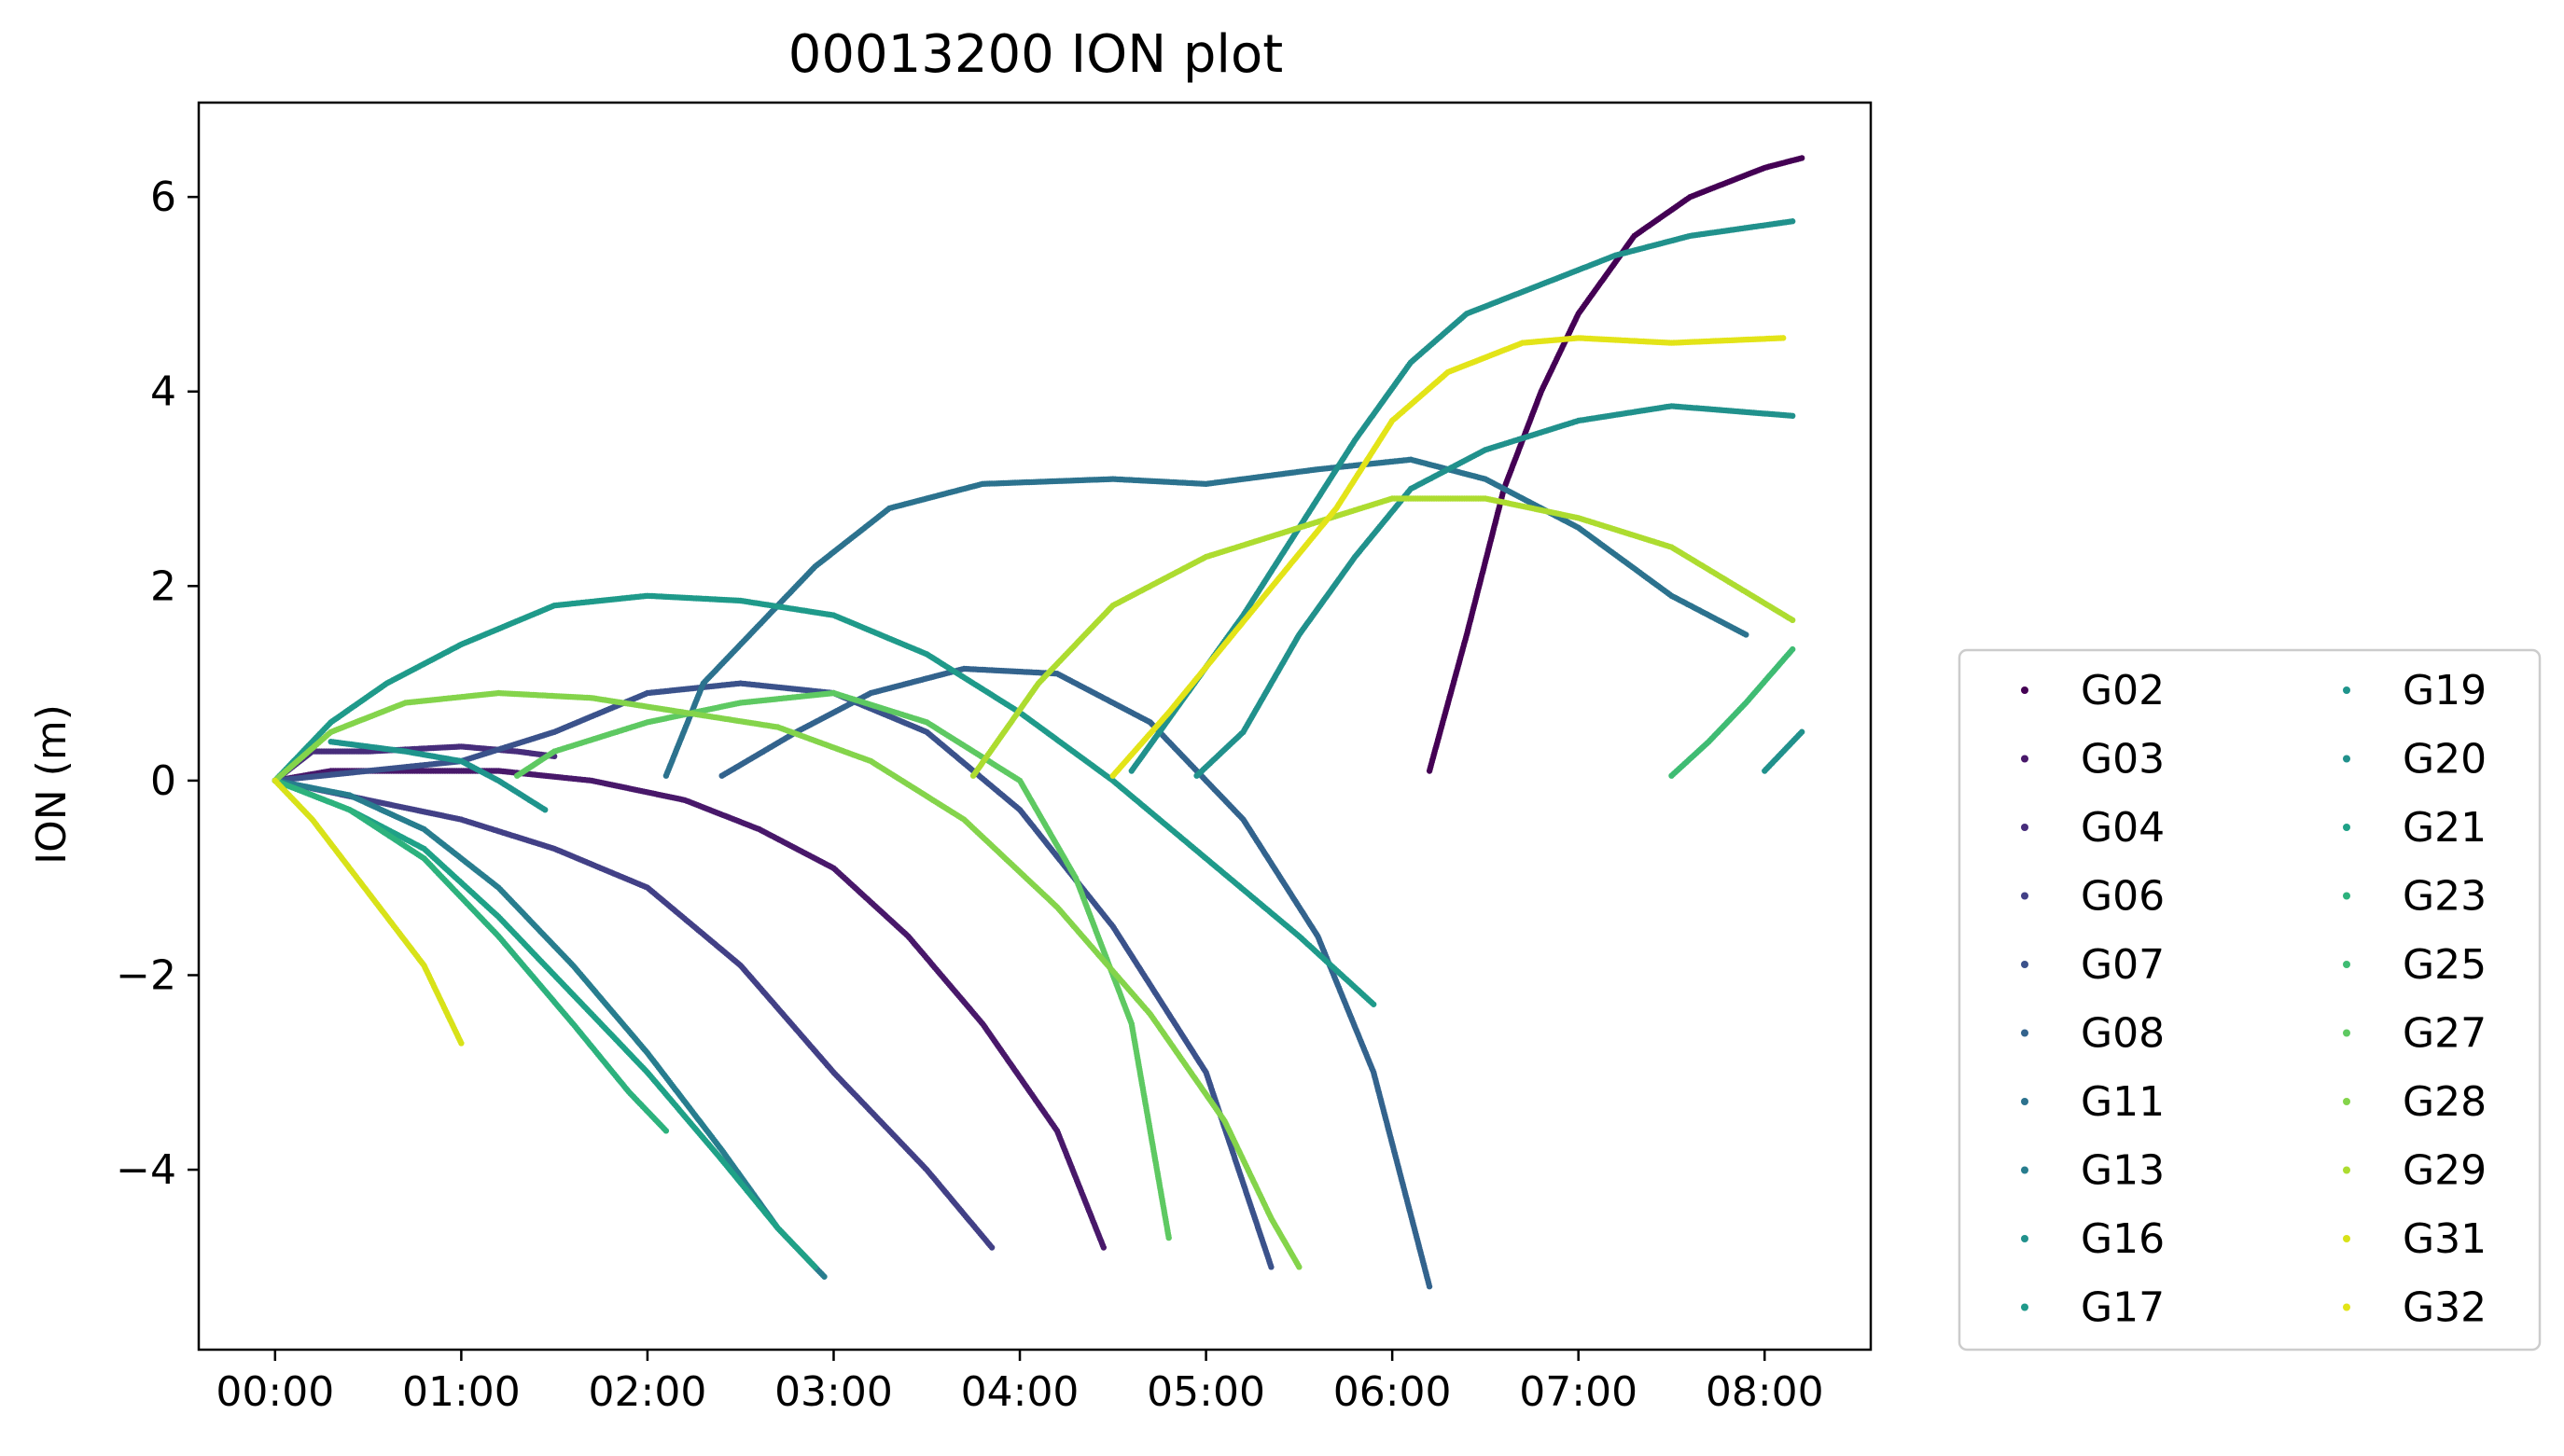 The height and width of the screenshot is (1456, 2564). Describe the element at coordinates (471, 955) in the screenshot. I see `series-g23` at that location.